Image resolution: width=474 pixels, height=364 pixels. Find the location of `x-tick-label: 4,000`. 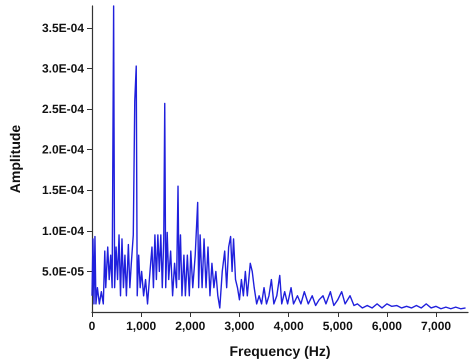

x-tick-label: 4,000 is located at coordinates (289, 326).